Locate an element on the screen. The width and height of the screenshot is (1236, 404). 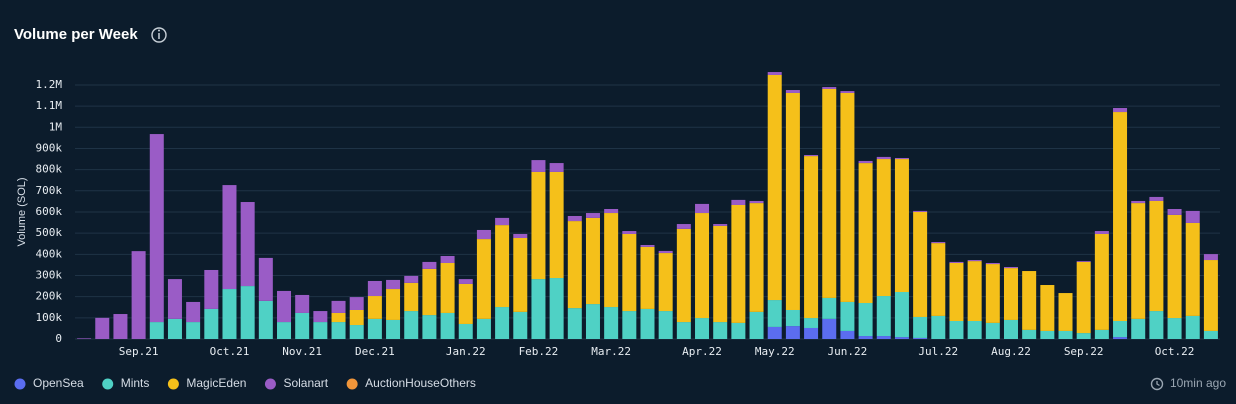
y-tick-label: 300k is located at coordinates (49, 274).